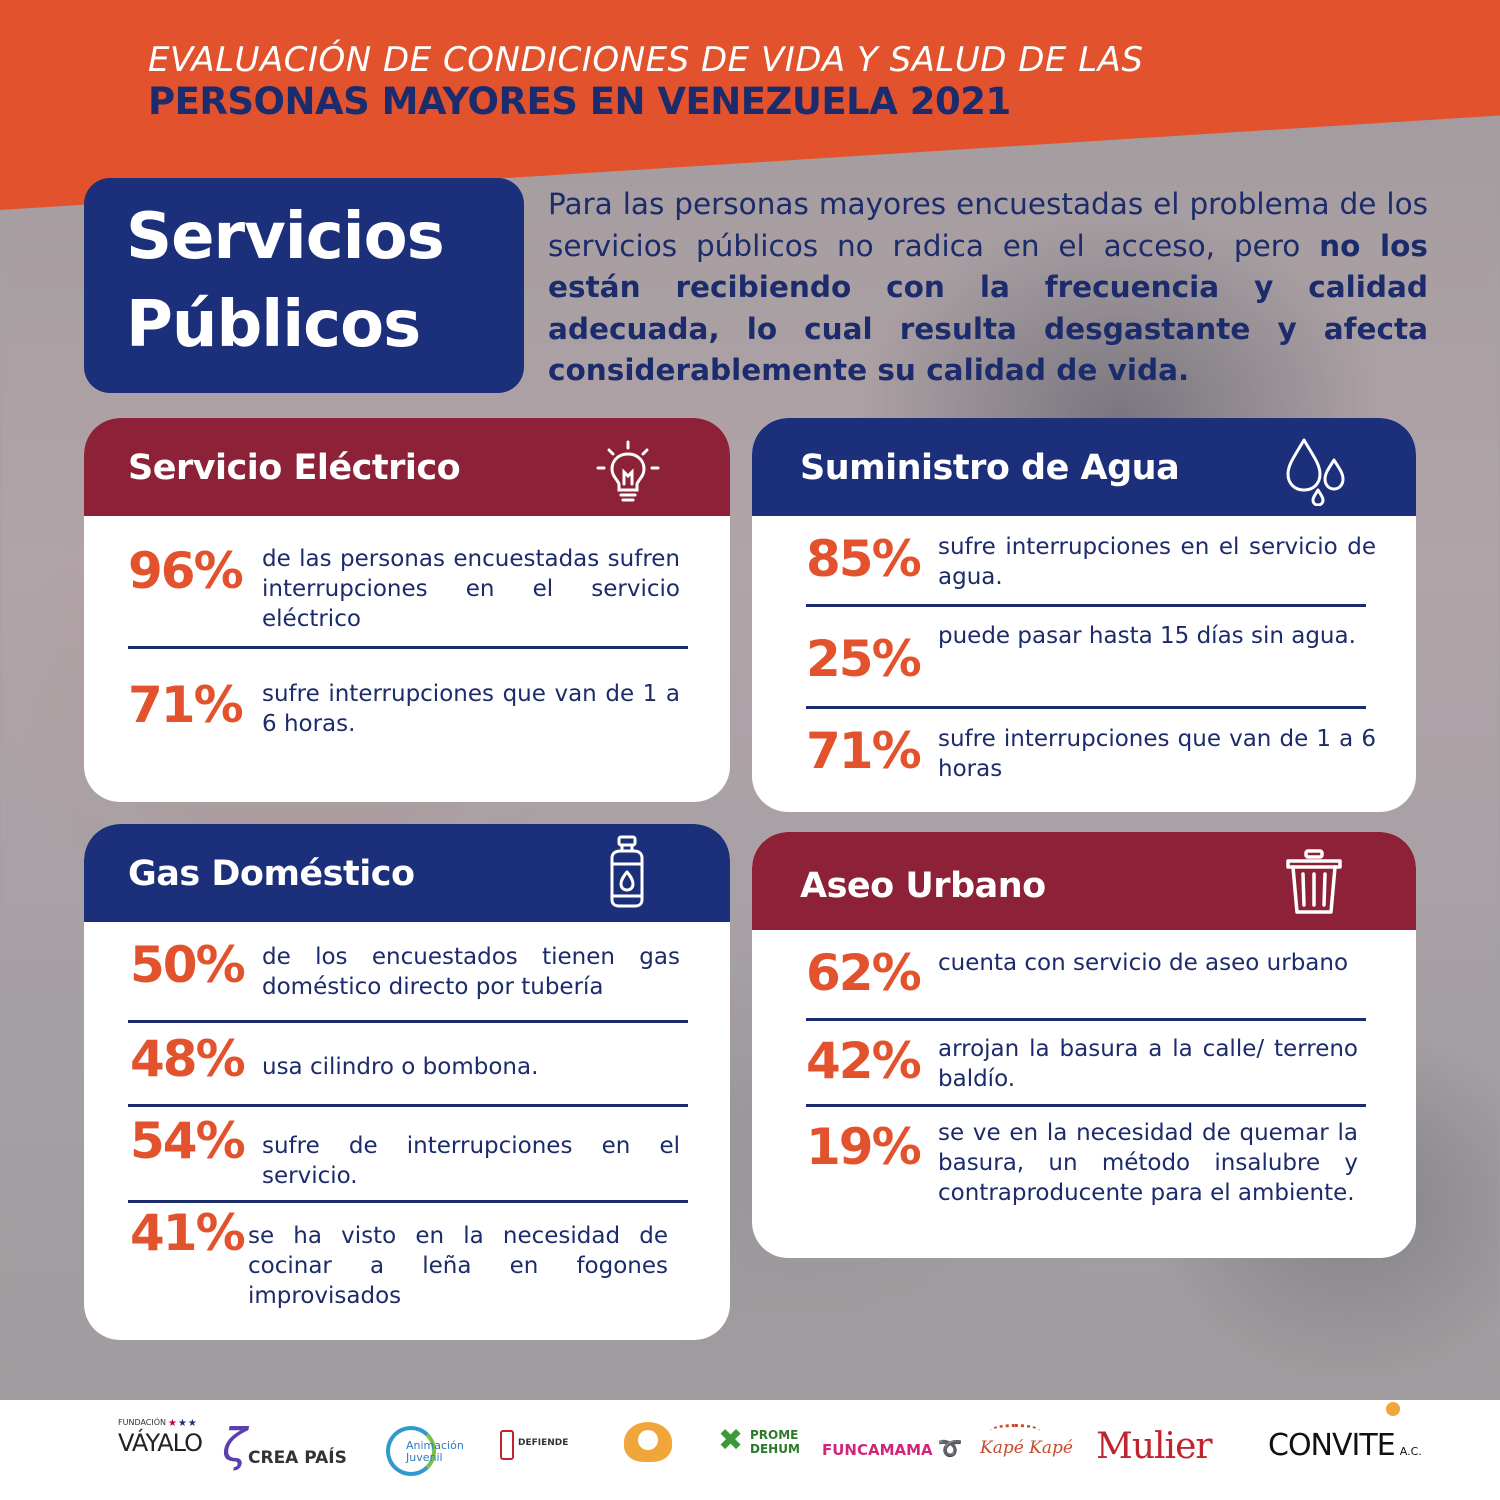  I want to click on stat-percent: 62%, so click(864, 973).